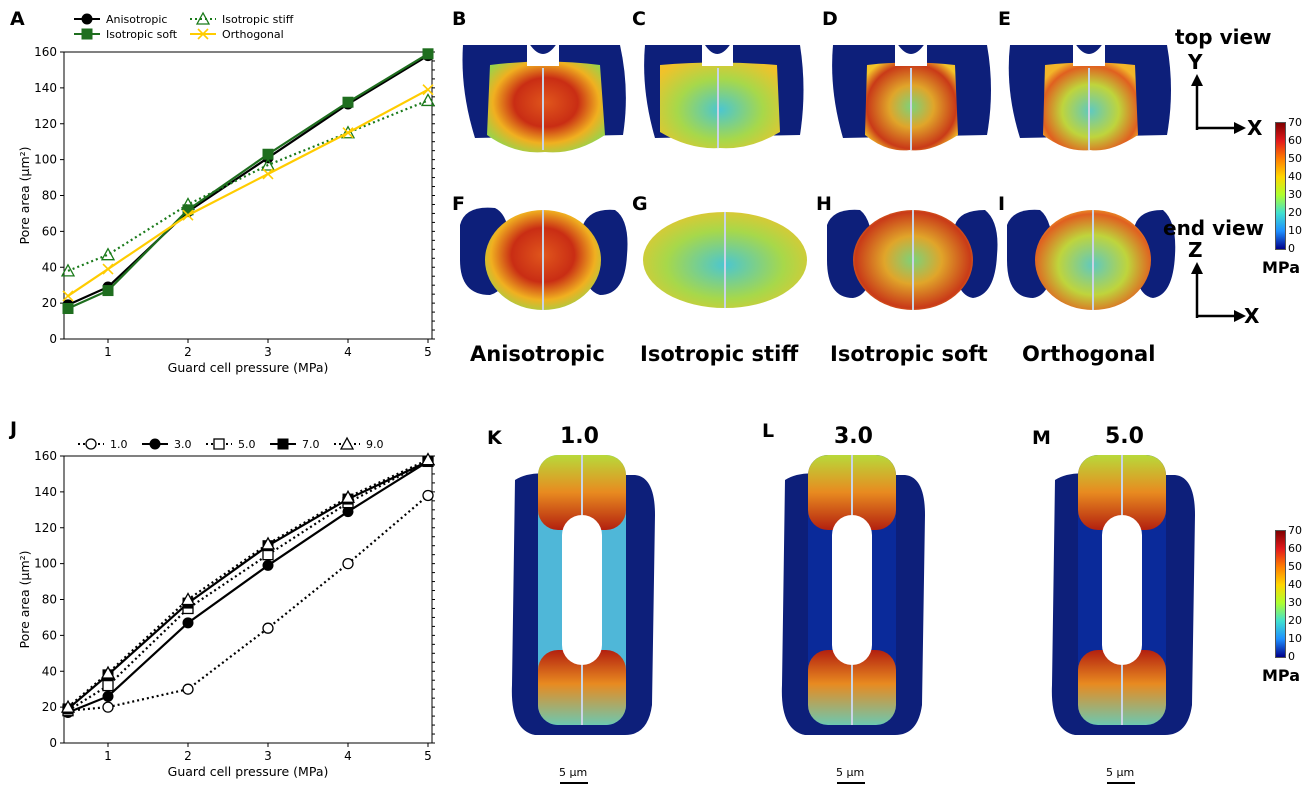  I want to click on end-view-label: end view, so click(1214, 228).